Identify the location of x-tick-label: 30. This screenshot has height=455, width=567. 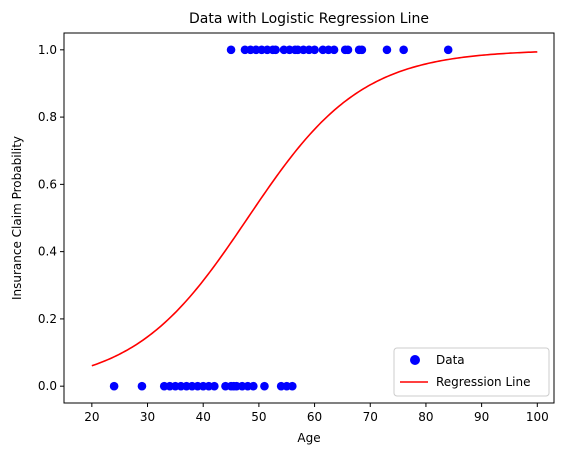
(147, 417).